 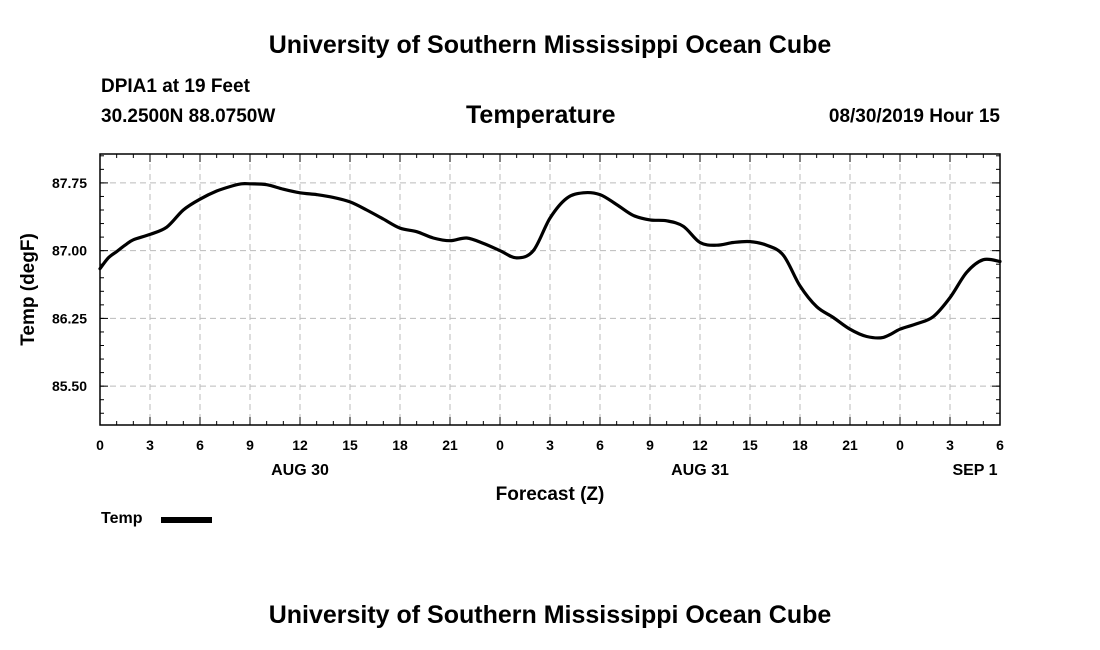 What do you see at coordinates (122, 518) in the screenshot?
I see `legend-label: Temp` at bounding box center [122, 518].